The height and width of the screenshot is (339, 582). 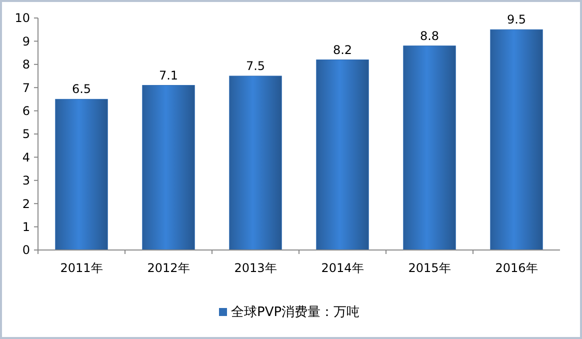 I want to click on y-tick-label: 2, so click(x=26, y=203).